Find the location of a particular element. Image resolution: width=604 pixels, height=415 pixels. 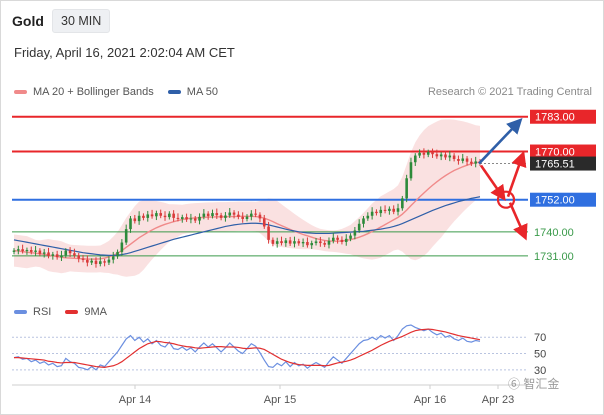

level-label-1765.51: 1765.51 is located at coordinates (555, 165).